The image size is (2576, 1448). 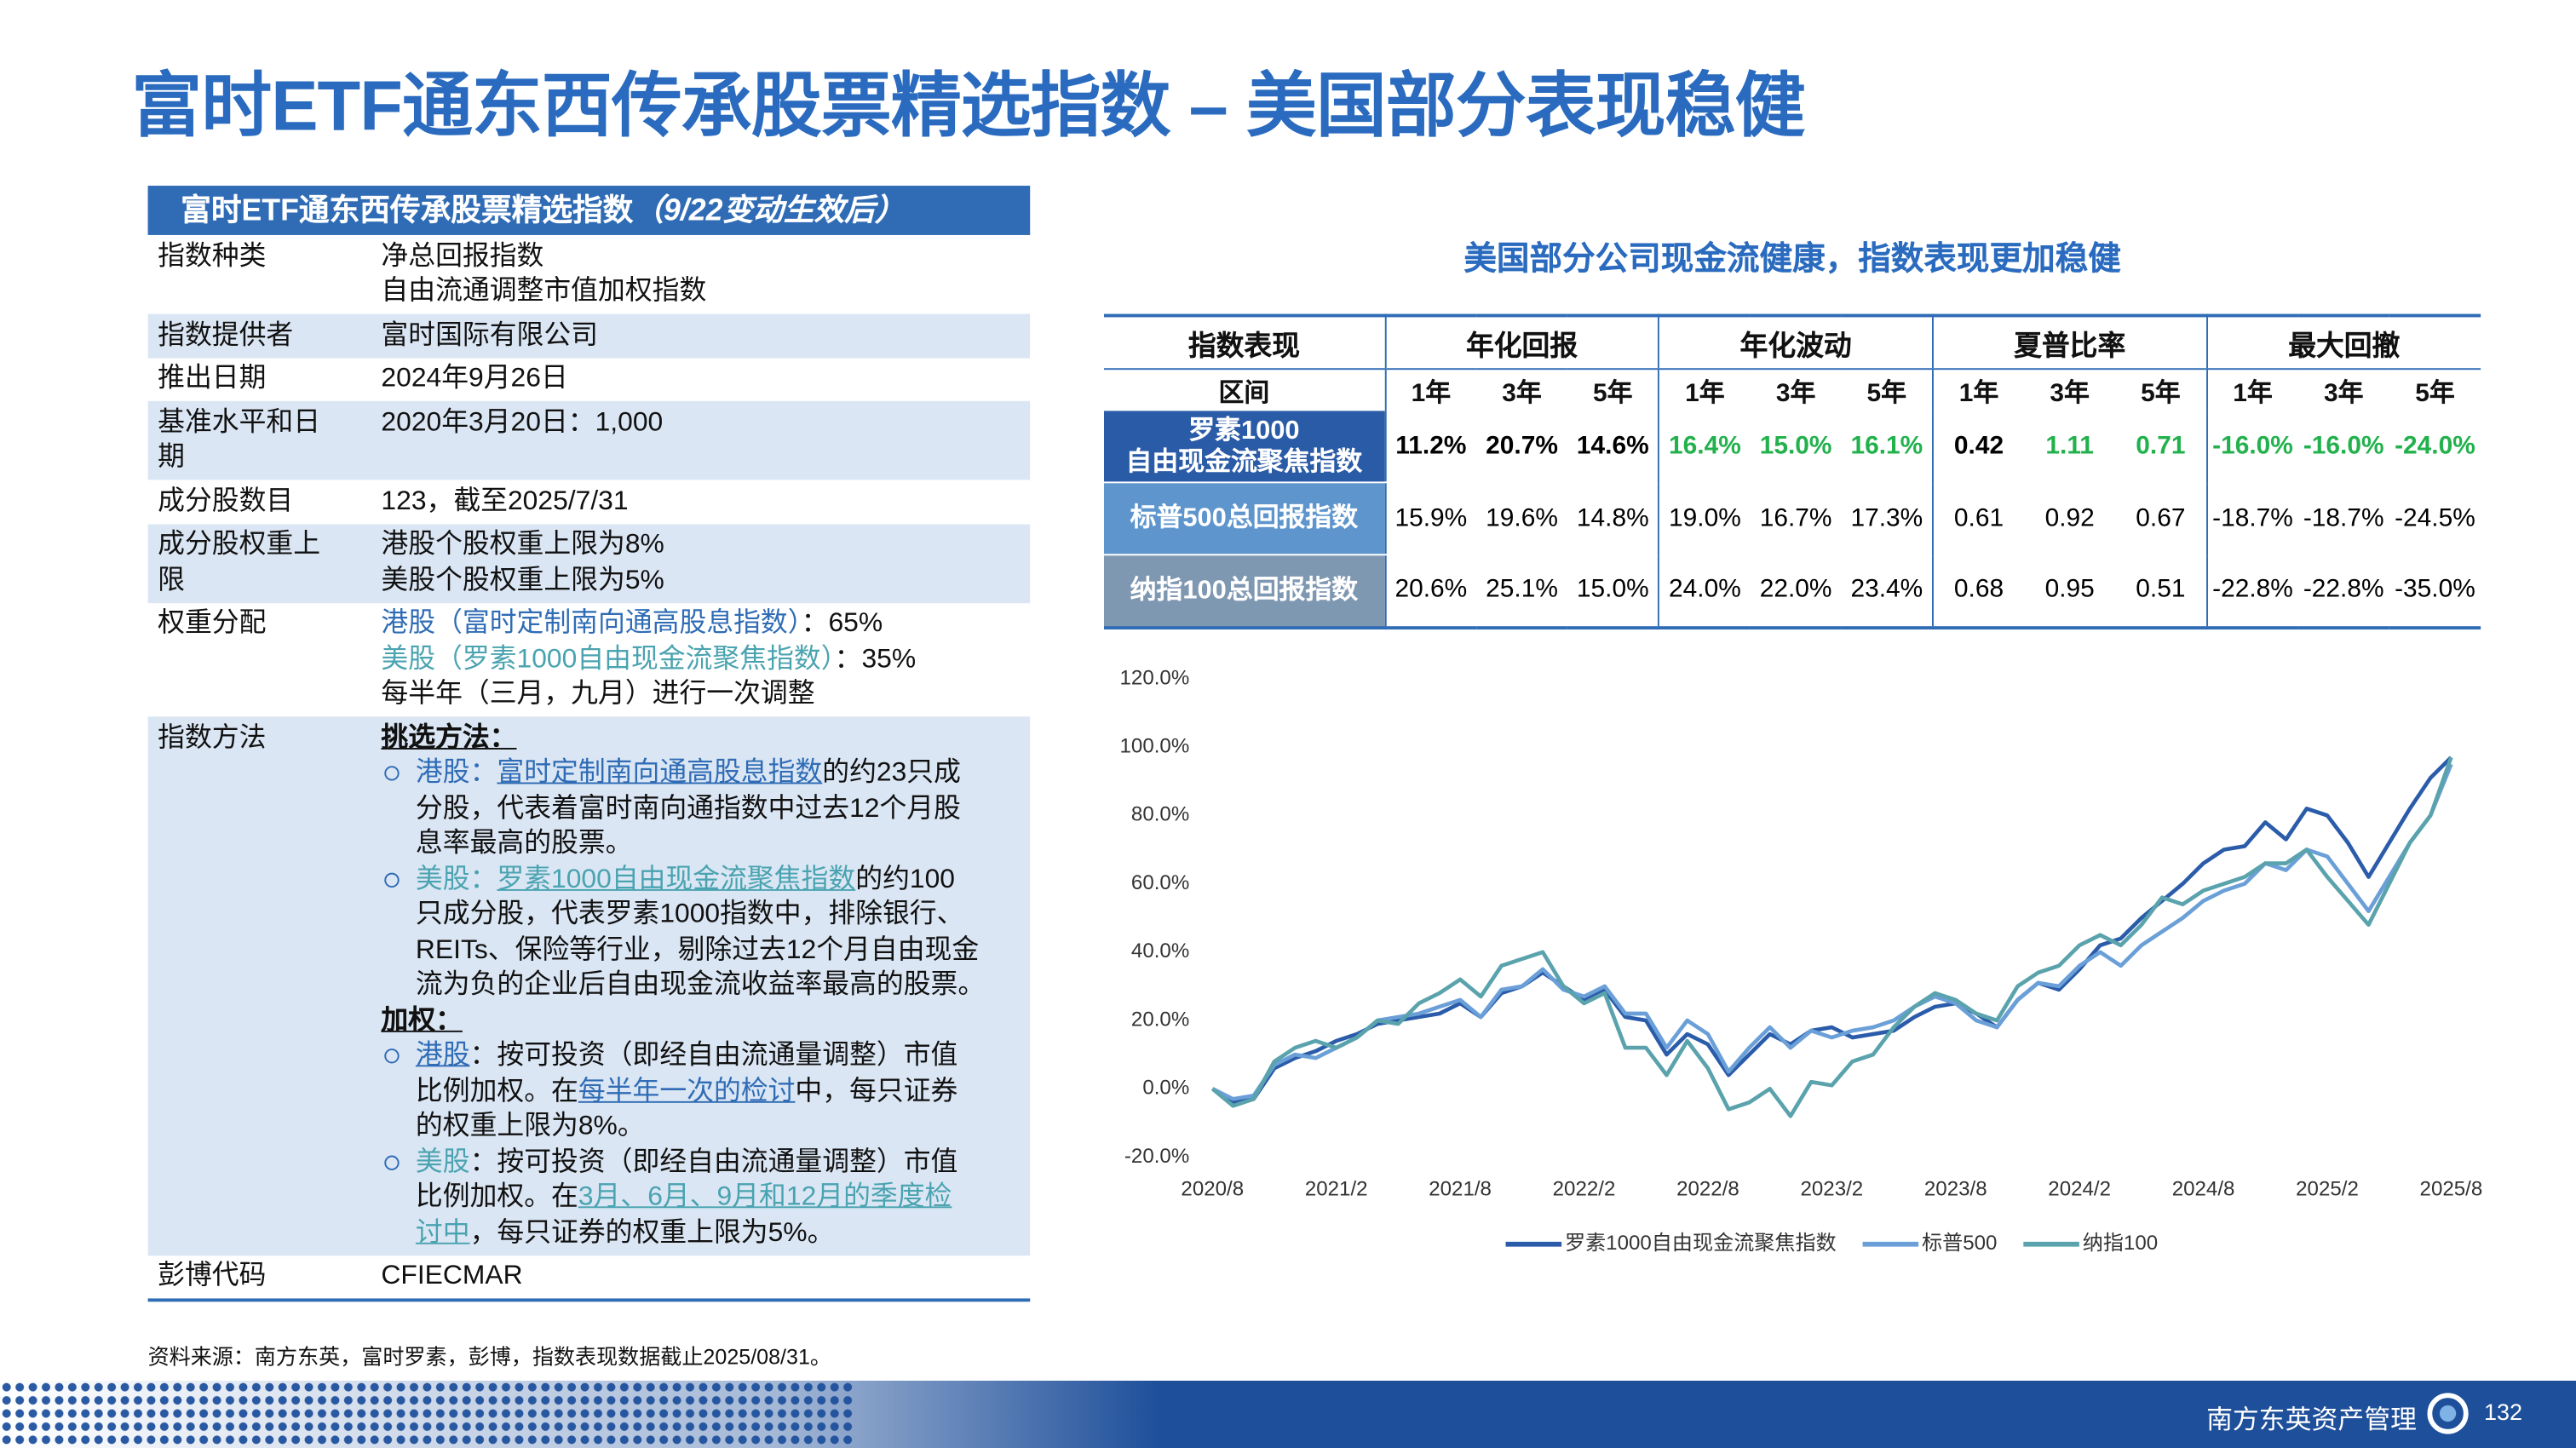 What do you see at coordinates (652, 1232) in the screenshot?
I see `text-run: ，每只证券的权重上限为5%。` at bounding box center [652, 1232].